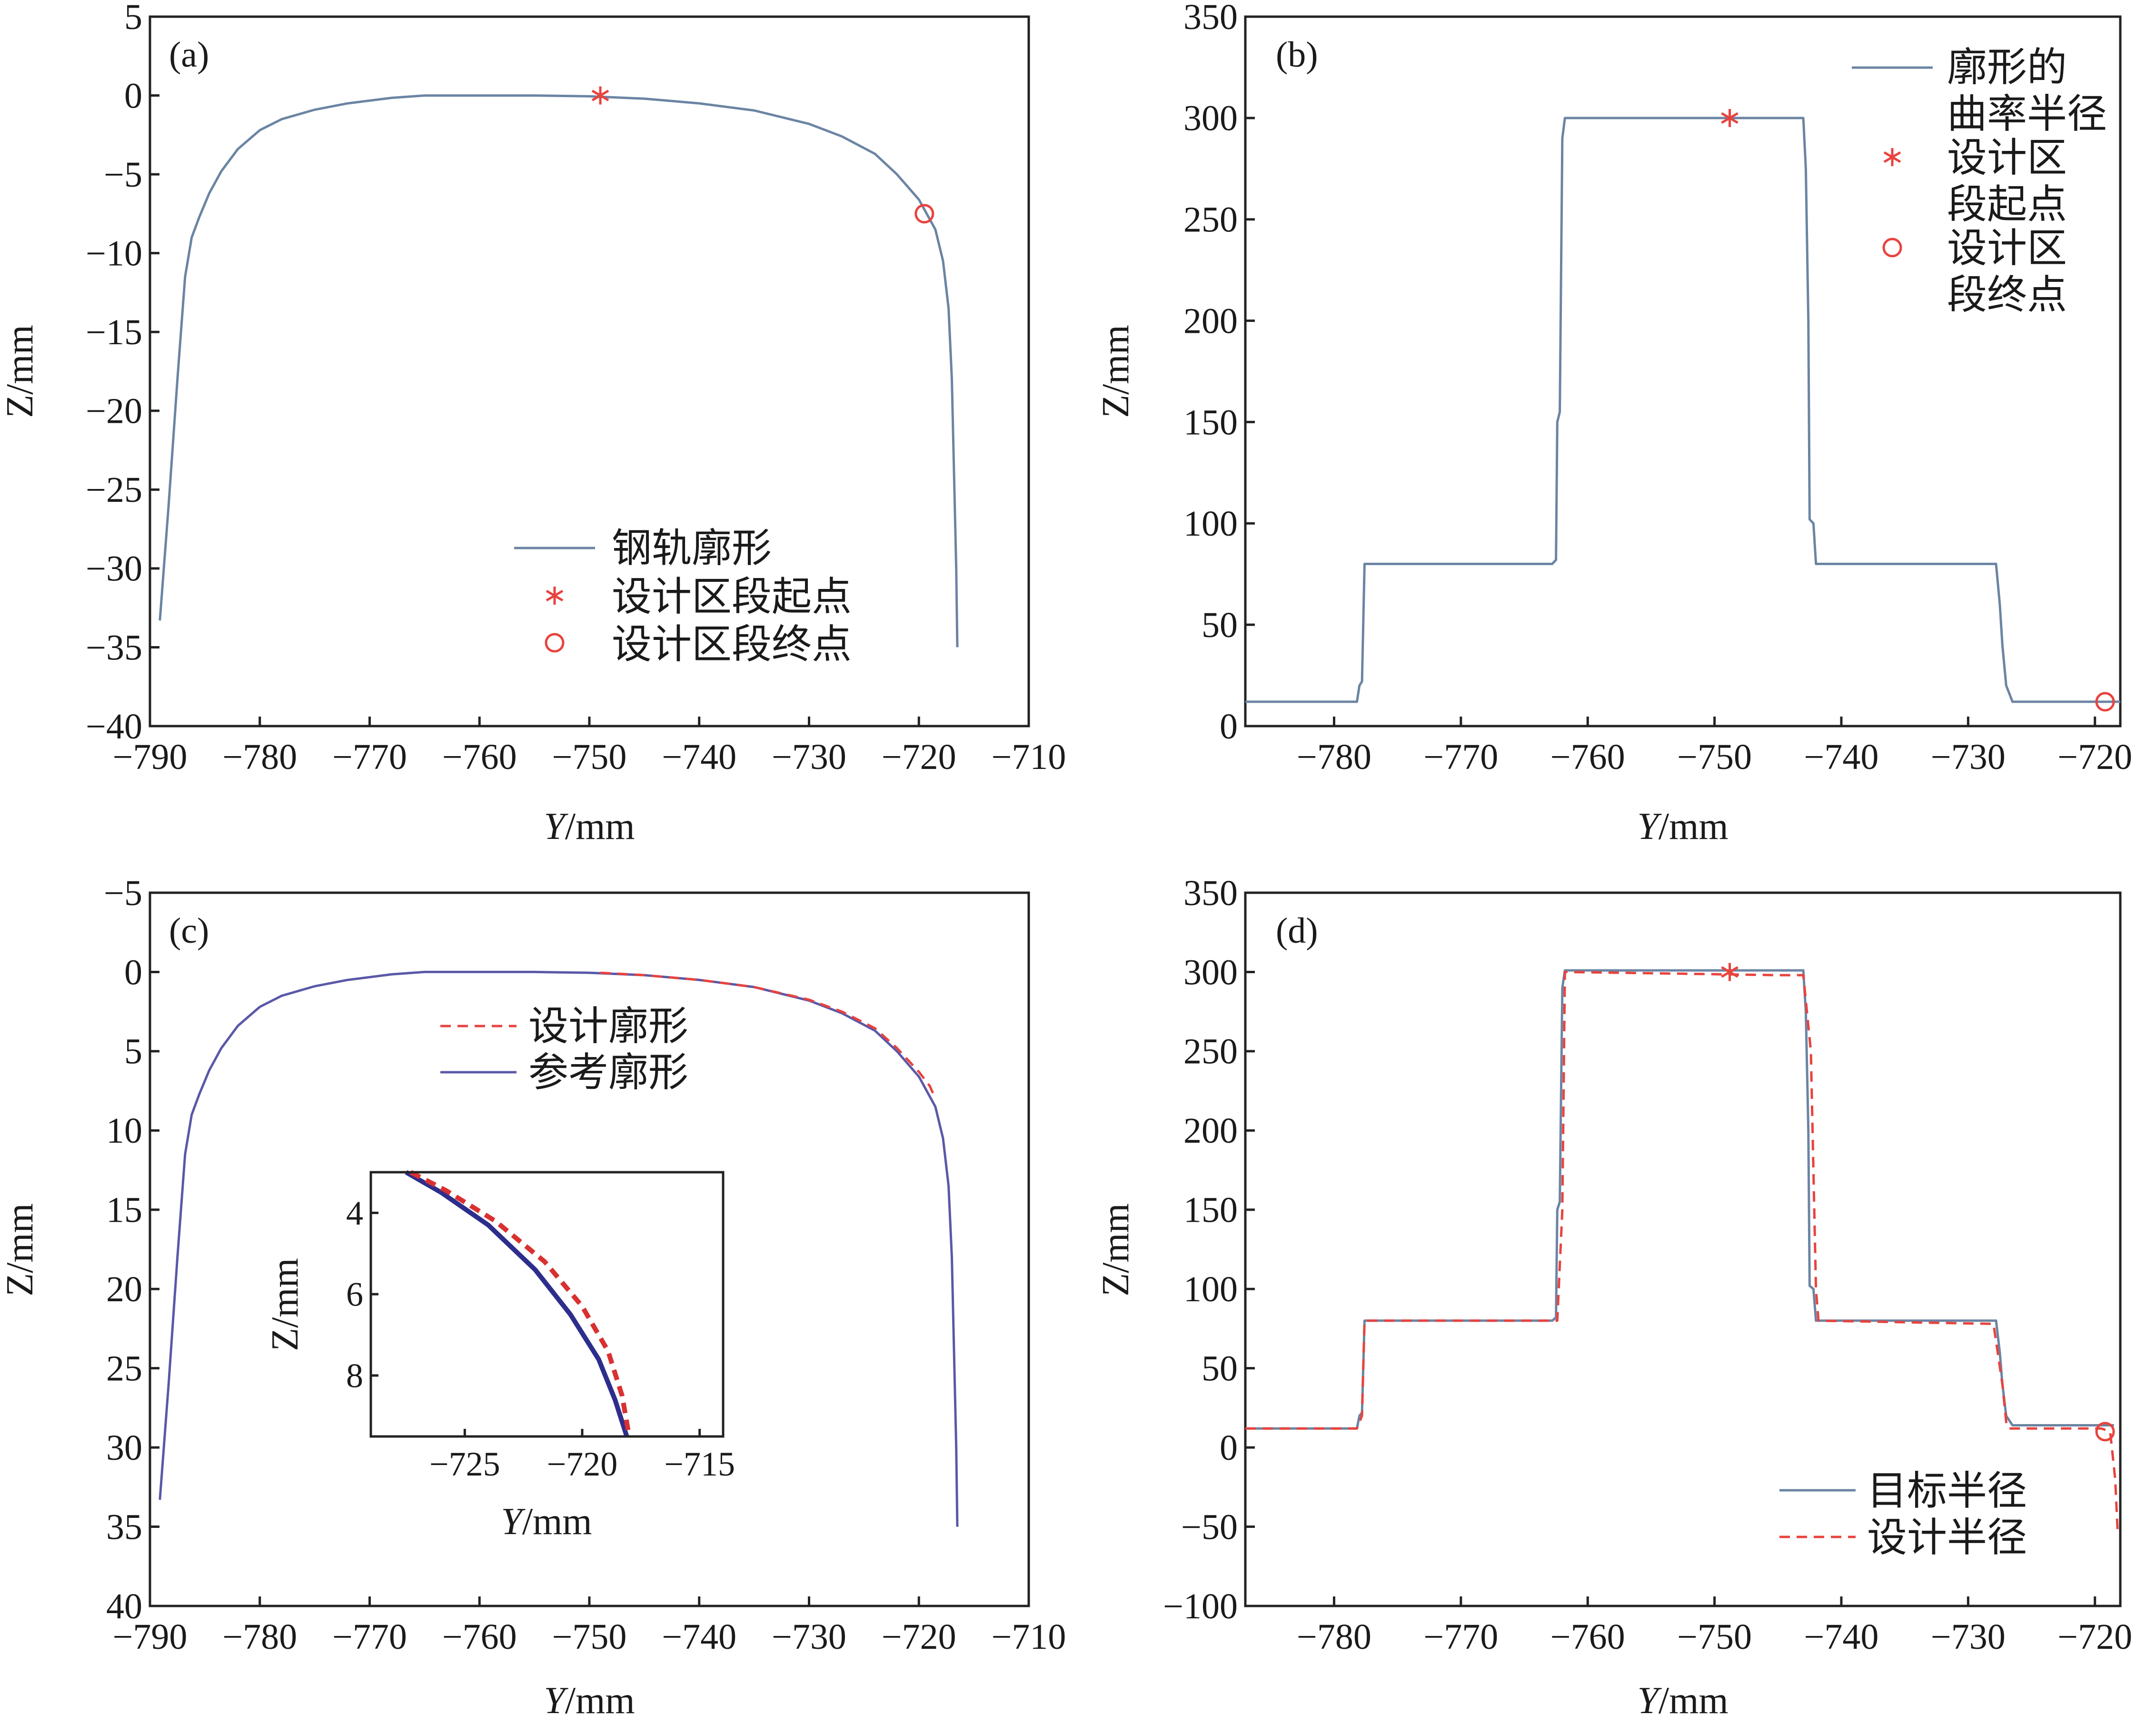 The width and height of the screenshot is (2156, 1715). Describe the element at coordinates (114, 254) in the screenshot. I see `a-y-tick-label: −10` at that location.